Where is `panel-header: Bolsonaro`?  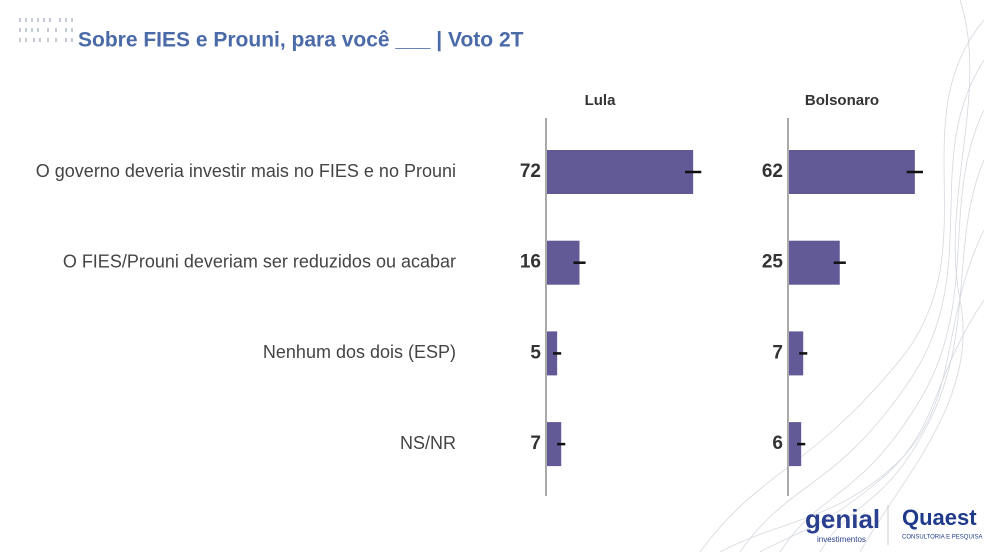
panel-header: Bolsonaro is located at coordinates (842, 100).